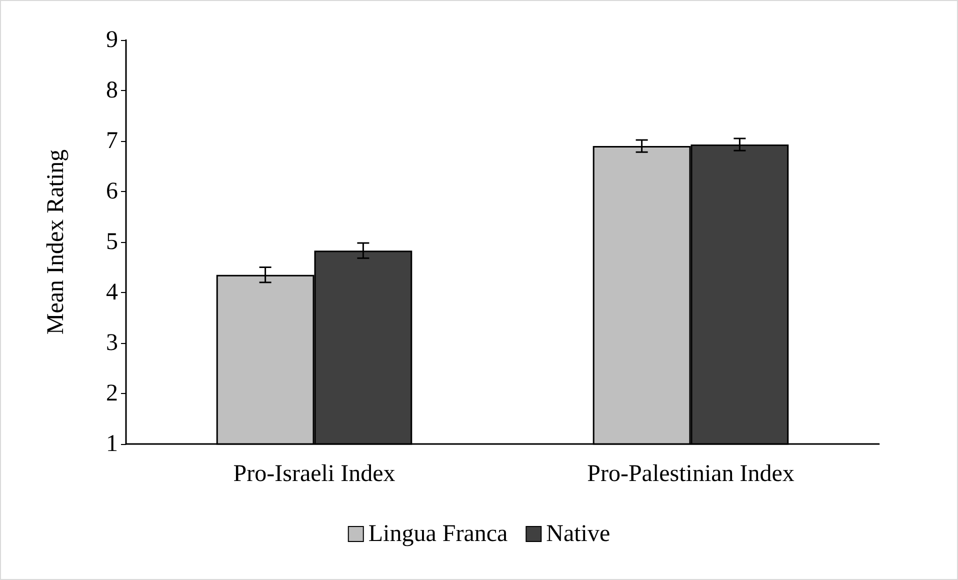 This screenshot has height=580, width=958. Describe the element at coordinates (112, 191) in the screenshot. I see `y-tick-label: 6` at that location.